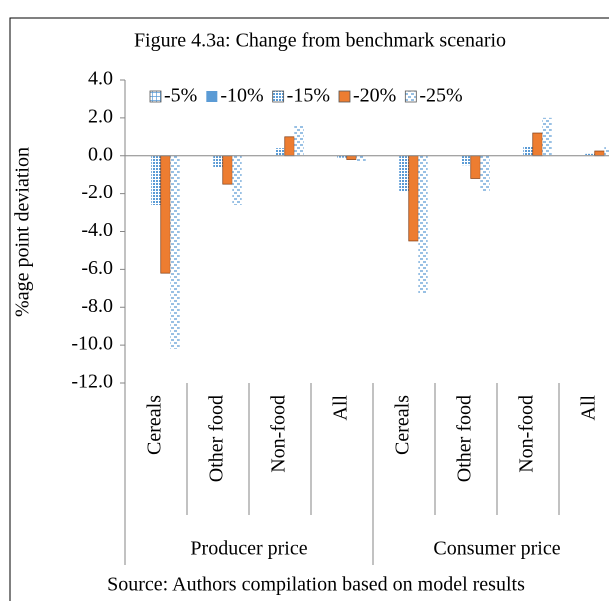  What do you see at coordinates (374, 96) in the screenshot?
I see `legend-label: -20%` at bounding box center [374, 96].